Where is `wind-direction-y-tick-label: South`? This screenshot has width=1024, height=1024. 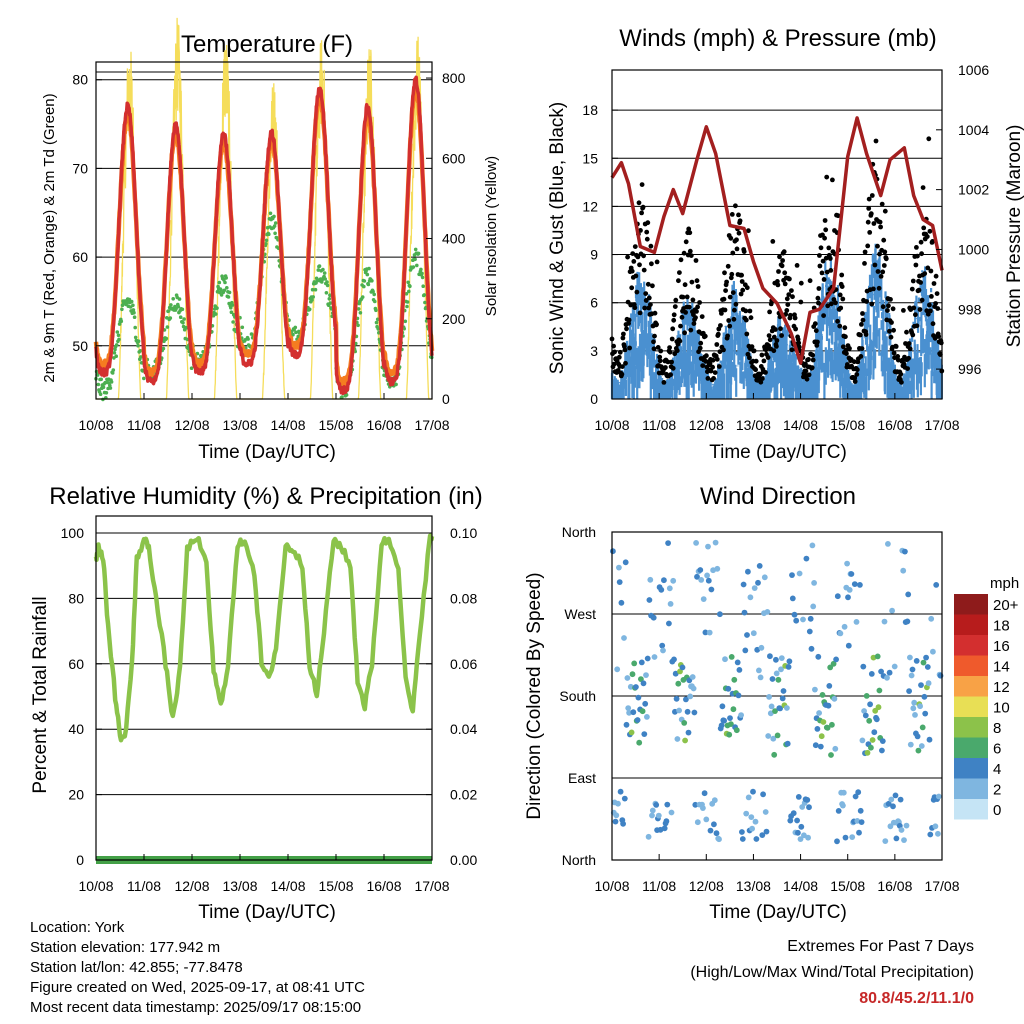
wind-direction-y-tick-label: South is located at coordinates (577, 696).